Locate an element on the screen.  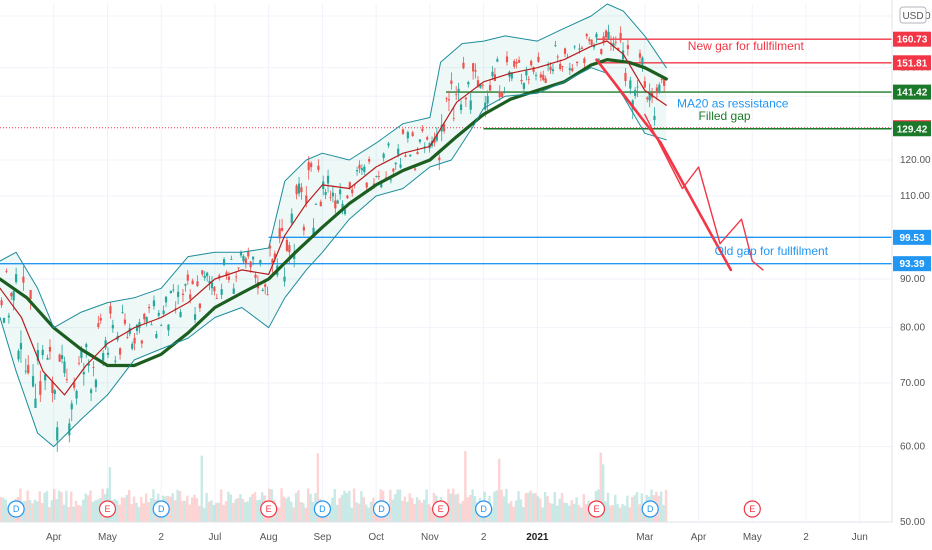
y-tick-label: 70.00 is located at coordinates (912, 383).